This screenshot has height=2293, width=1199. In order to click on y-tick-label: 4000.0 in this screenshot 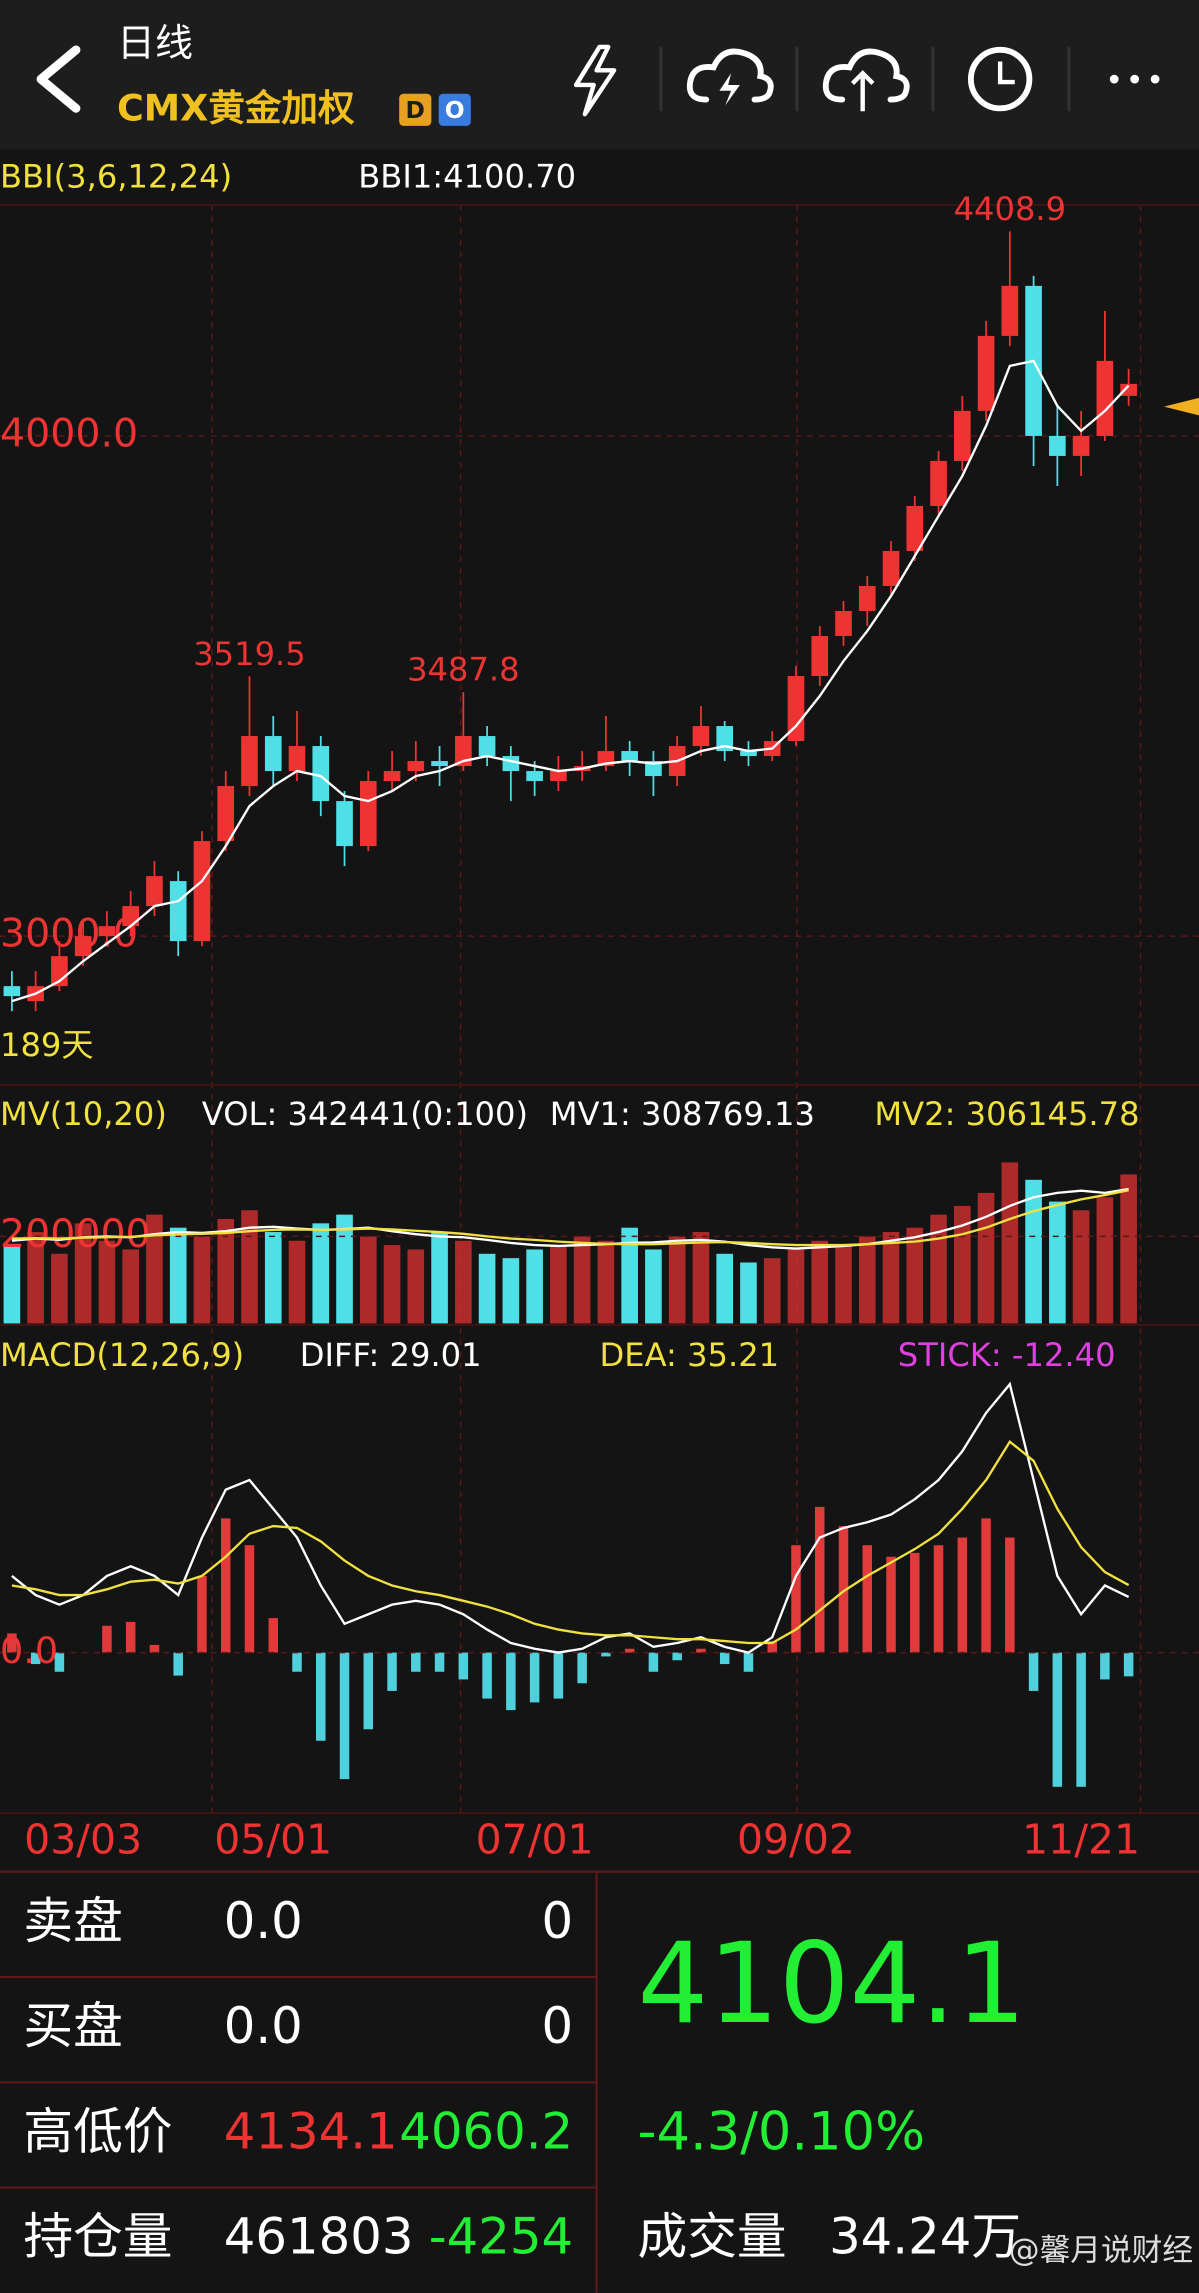, I will do `click(69, 433)`.